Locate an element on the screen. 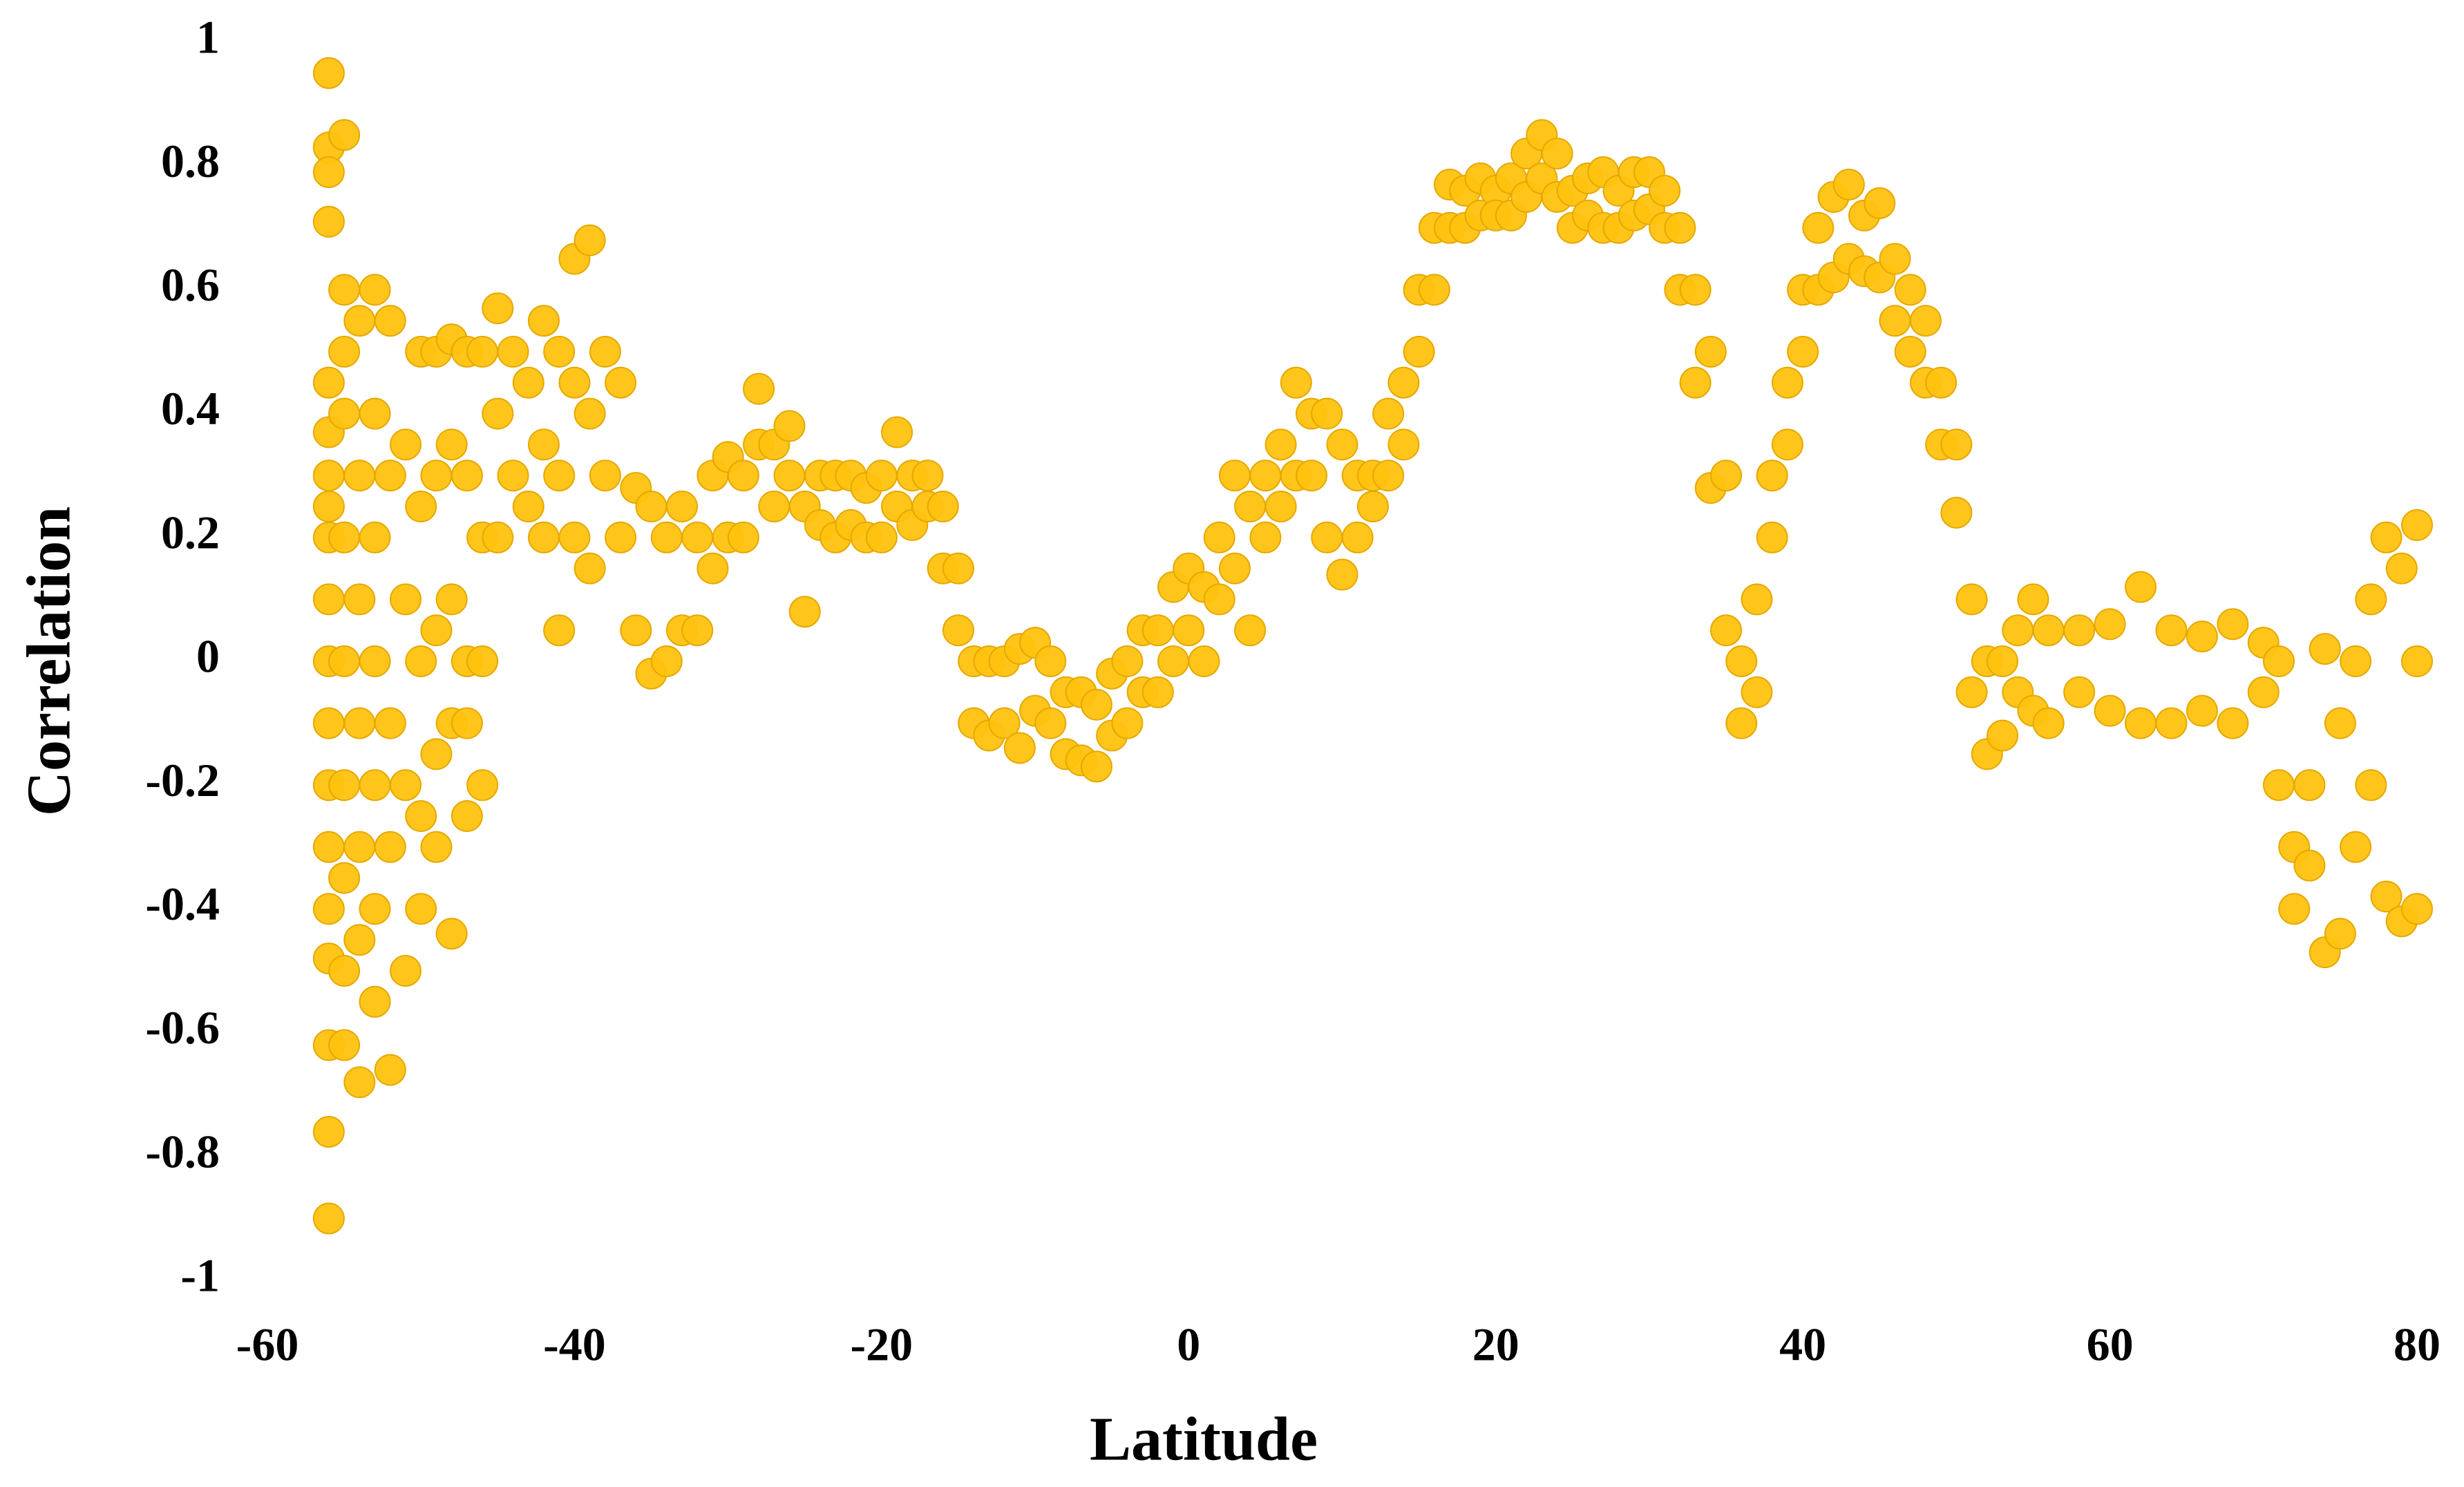 This screenshot has height=1487, width=2464. y-tick-label: -0.4 is located at coordinates (182, 904).